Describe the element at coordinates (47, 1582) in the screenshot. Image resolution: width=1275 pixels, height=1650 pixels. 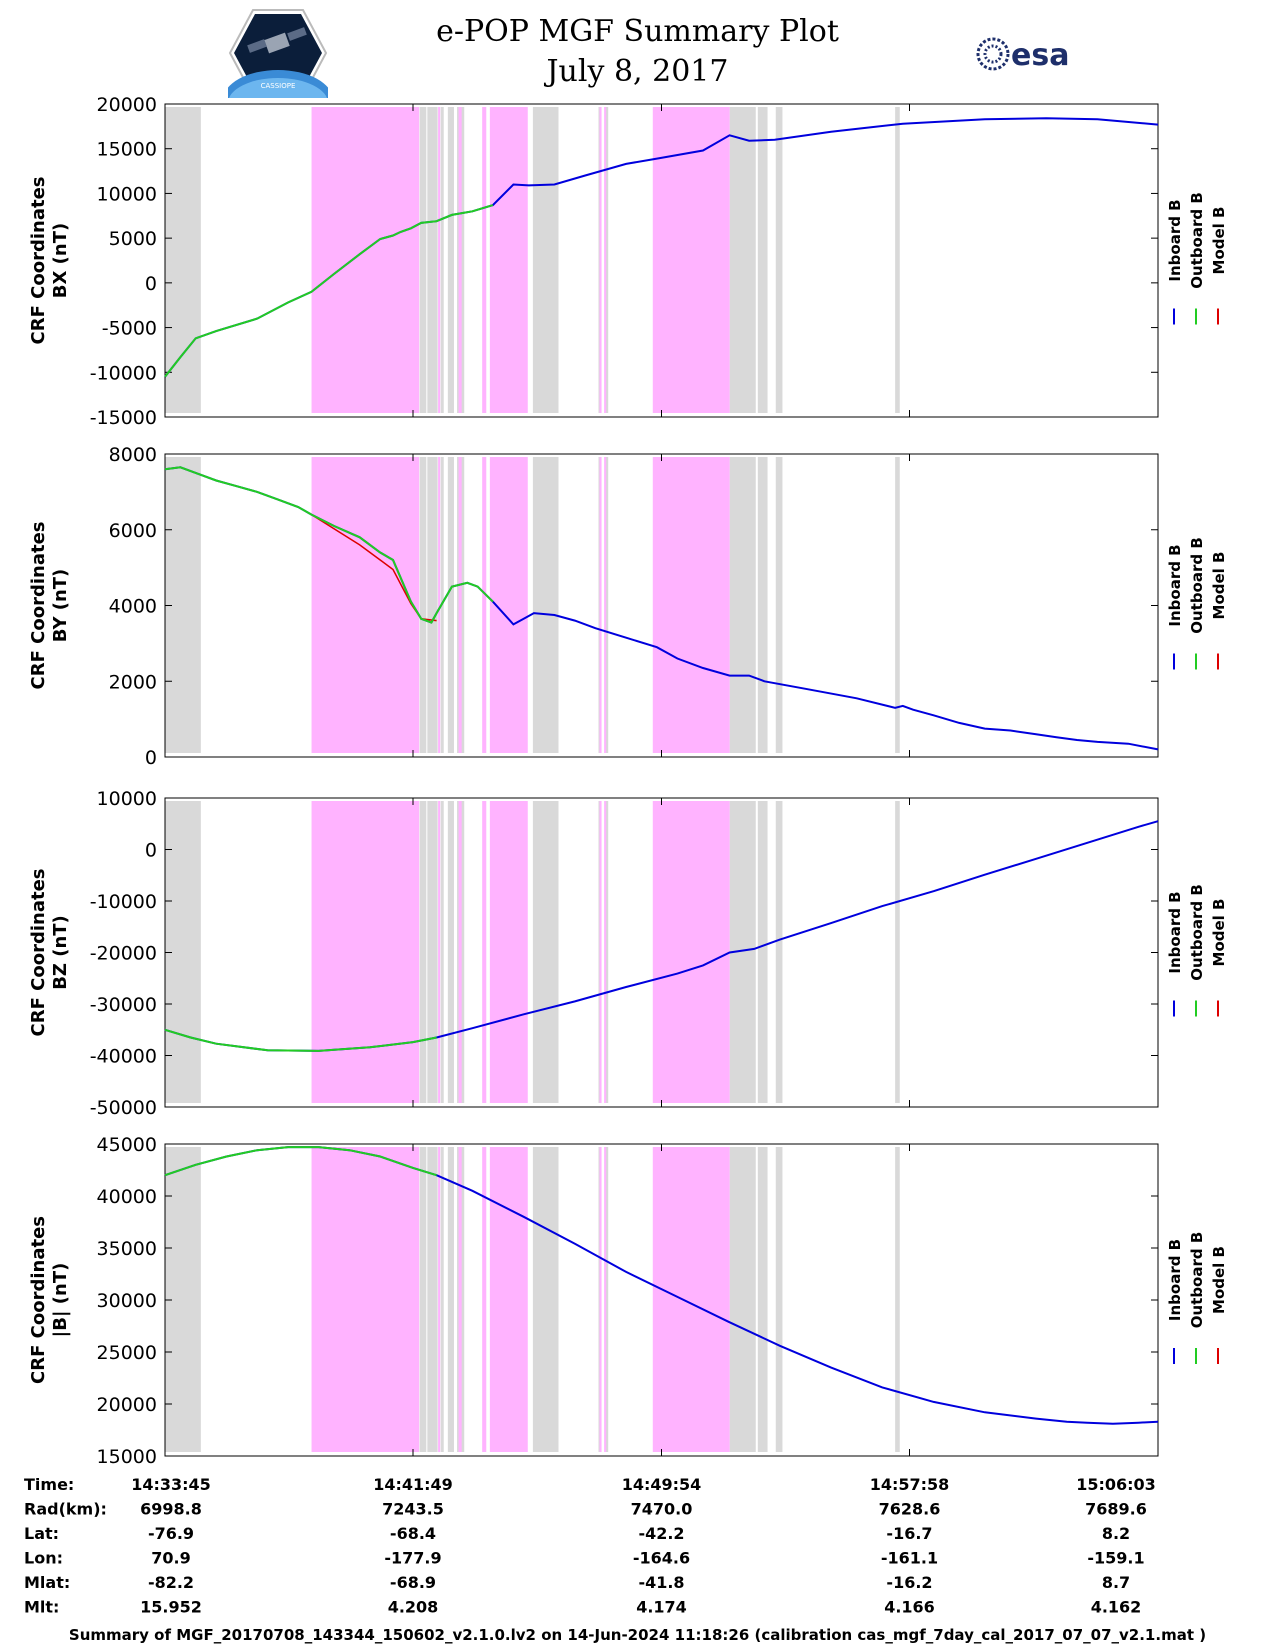
I see `footer-row-label: Mlat:` at that location.